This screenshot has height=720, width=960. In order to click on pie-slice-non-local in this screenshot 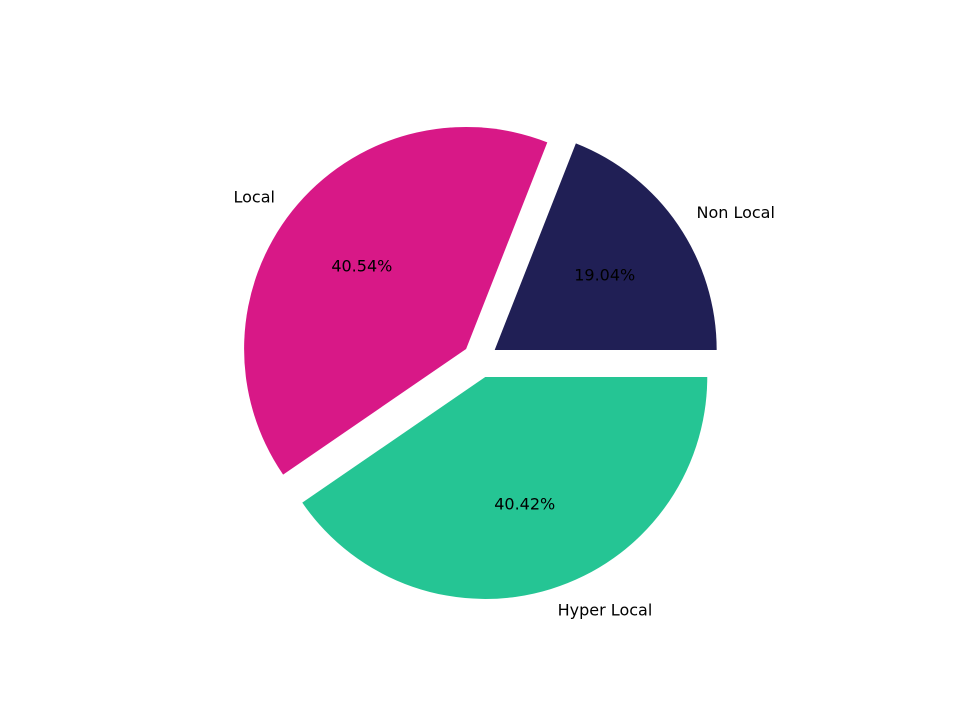, I will do `click(605, 246)`.